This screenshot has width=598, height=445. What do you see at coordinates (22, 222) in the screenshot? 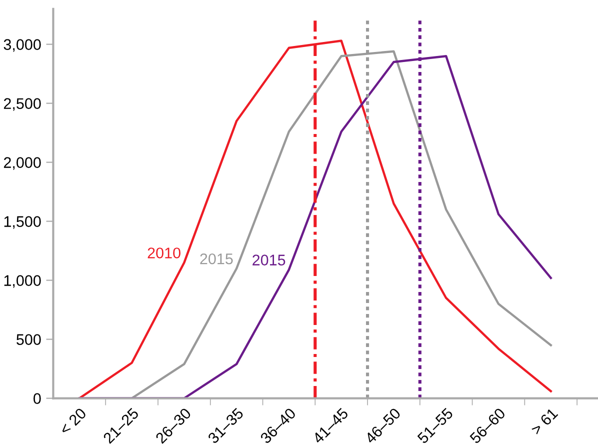
I see `y-tick-label: 1,500` at bounding box center [22, 222].